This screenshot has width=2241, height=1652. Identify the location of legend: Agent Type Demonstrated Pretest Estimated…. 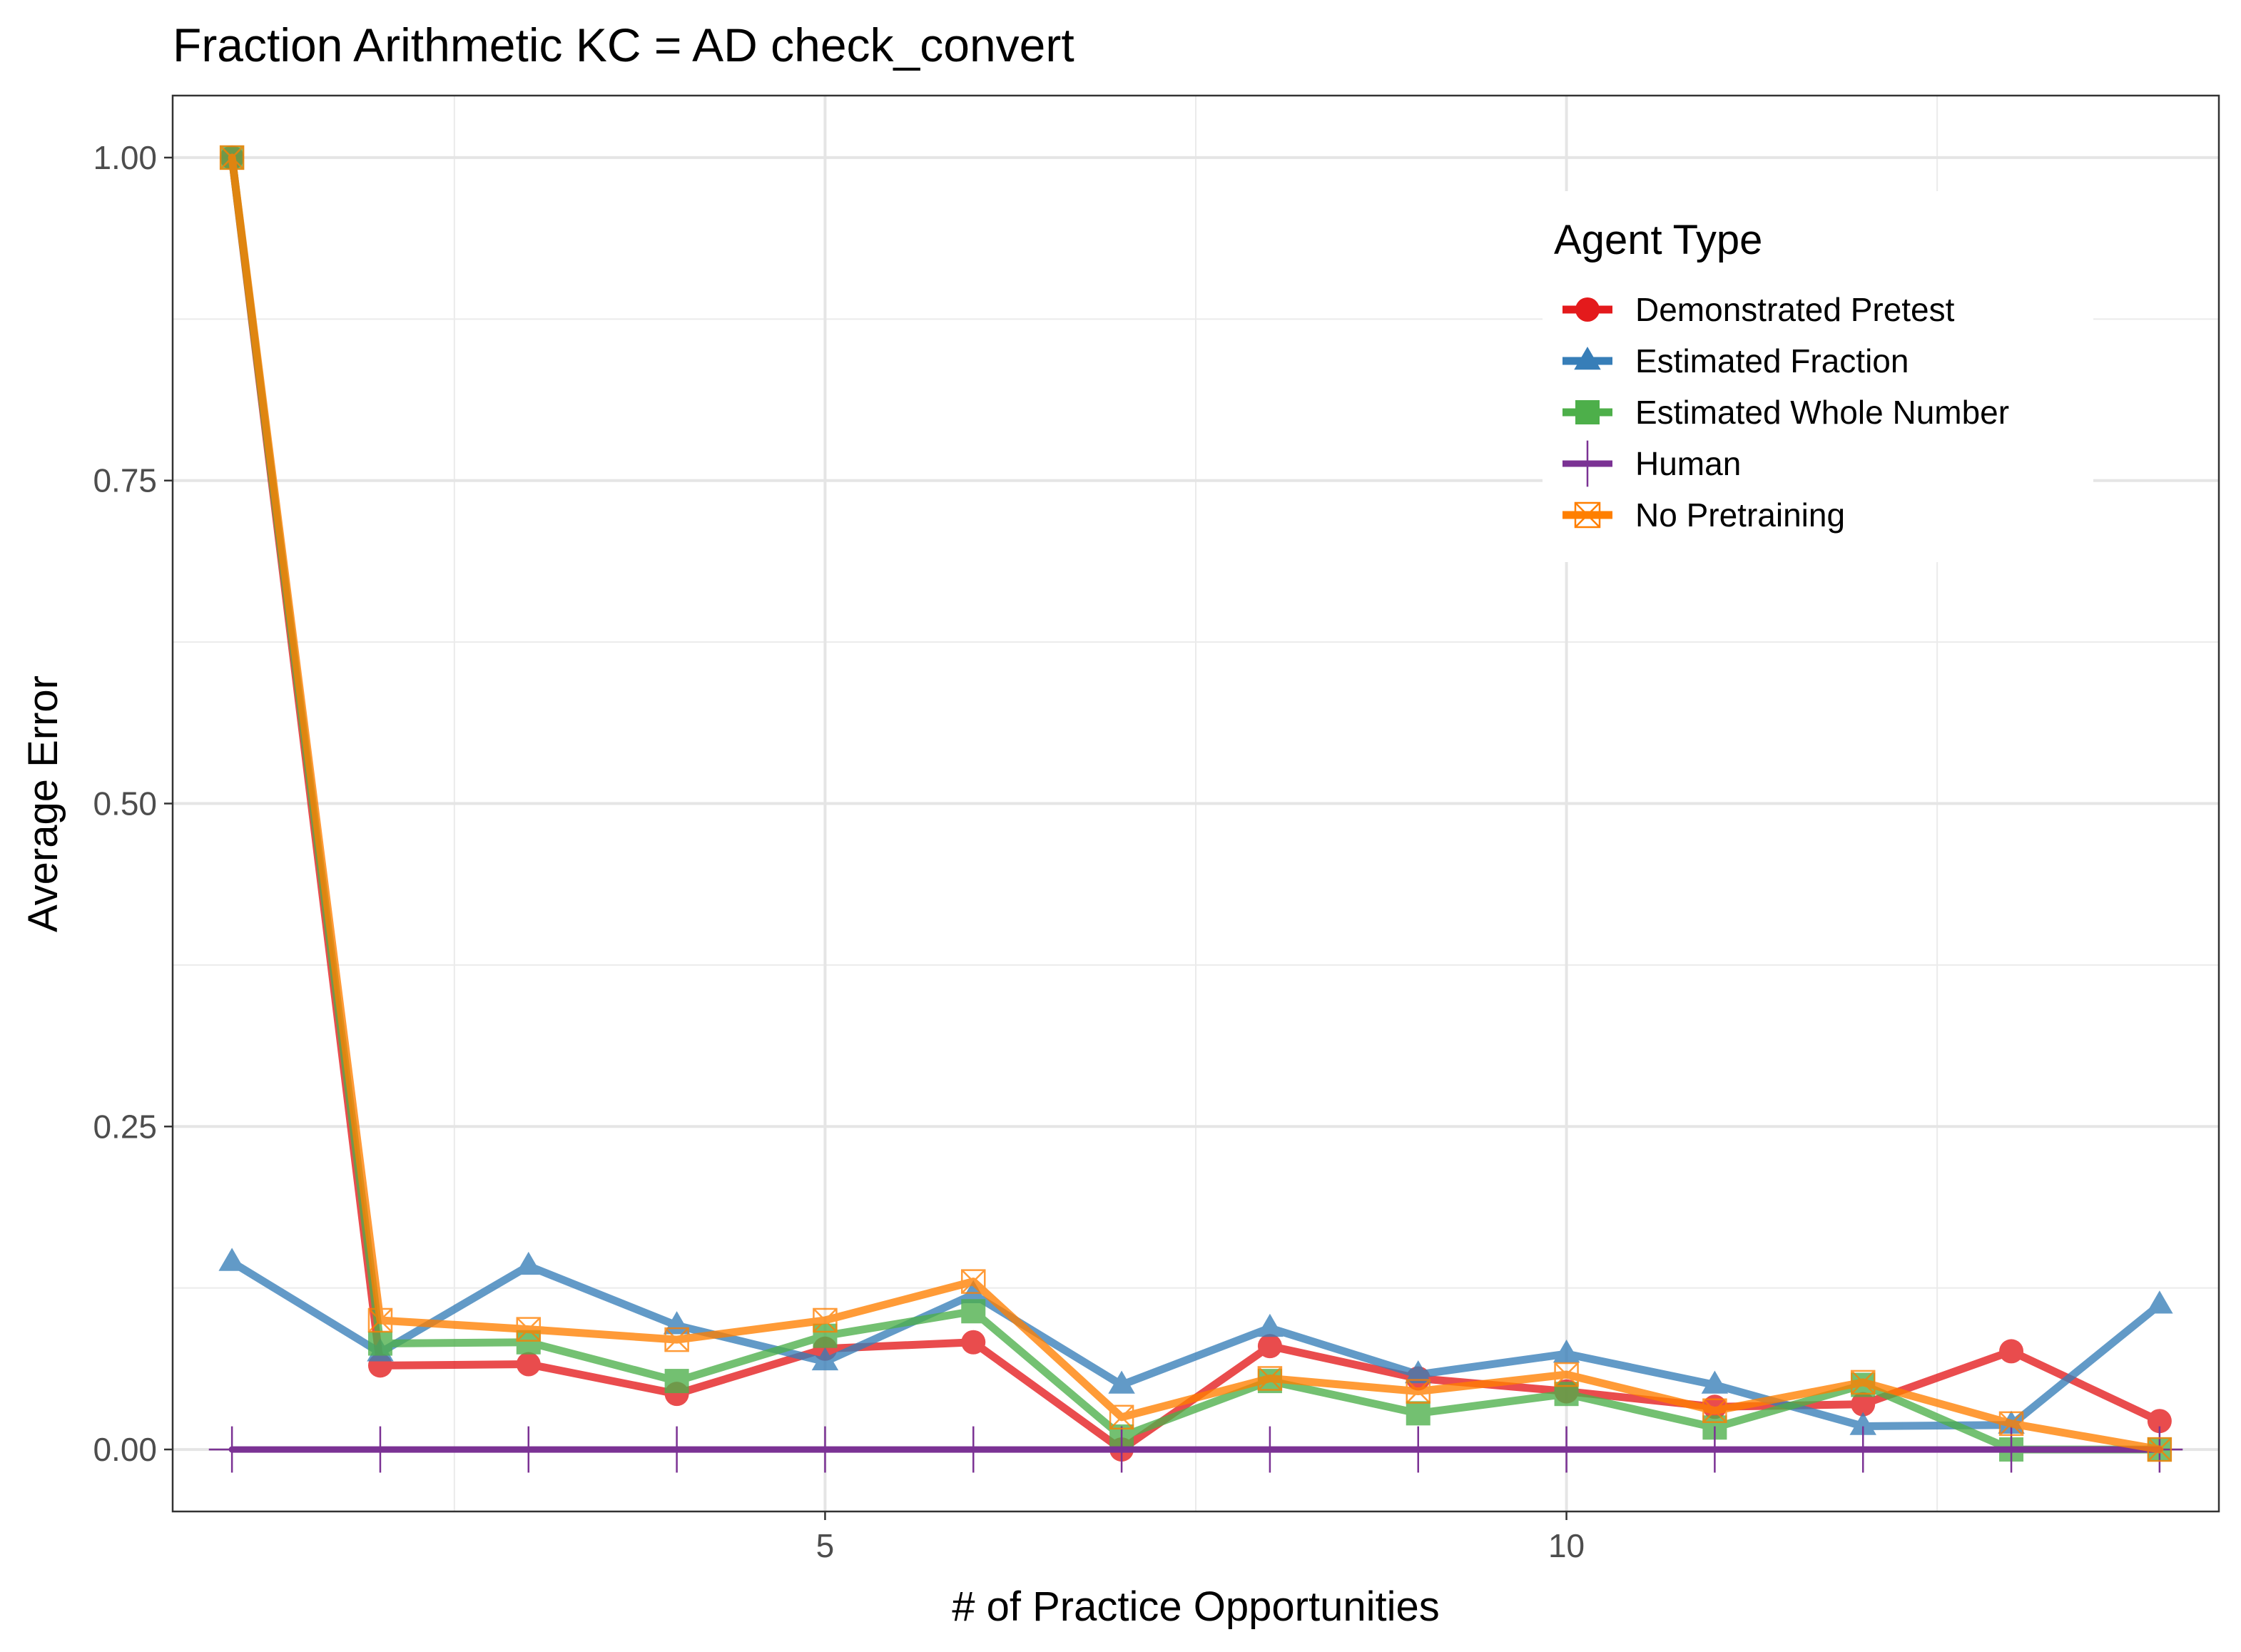
(1818, 377).